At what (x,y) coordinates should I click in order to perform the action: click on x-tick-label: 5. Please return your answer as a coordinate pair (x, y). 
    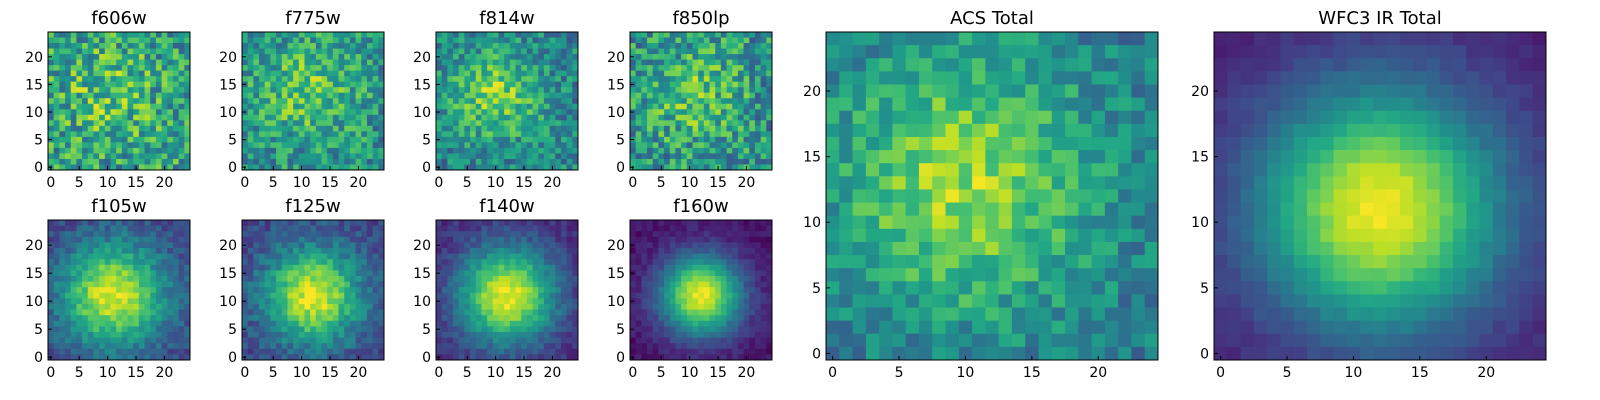
    Looking at the image, I should click on (467, 183).